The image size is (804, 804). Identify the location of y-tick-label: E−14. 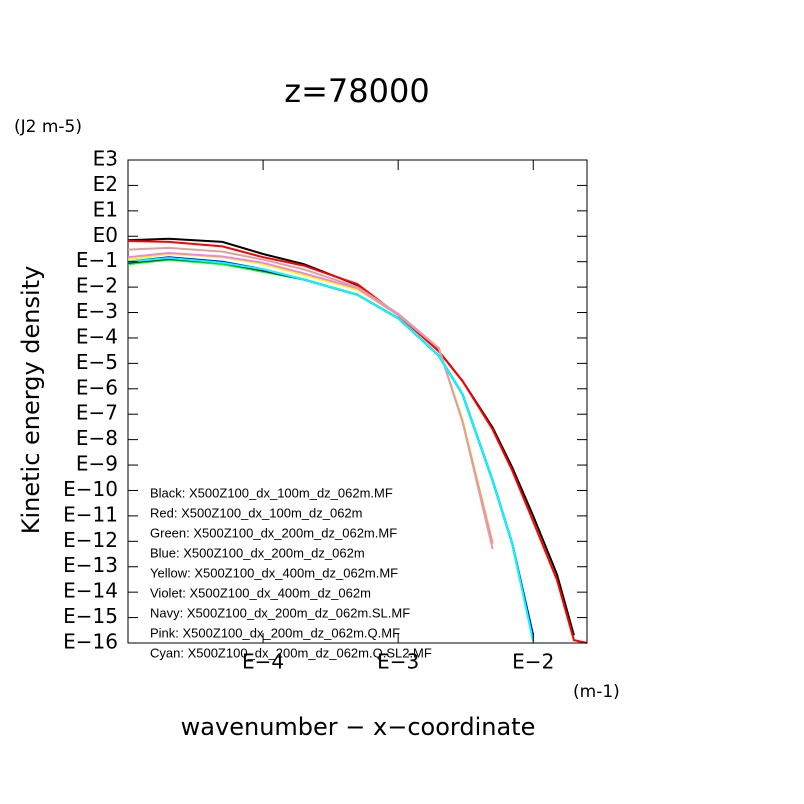
(90, 591).